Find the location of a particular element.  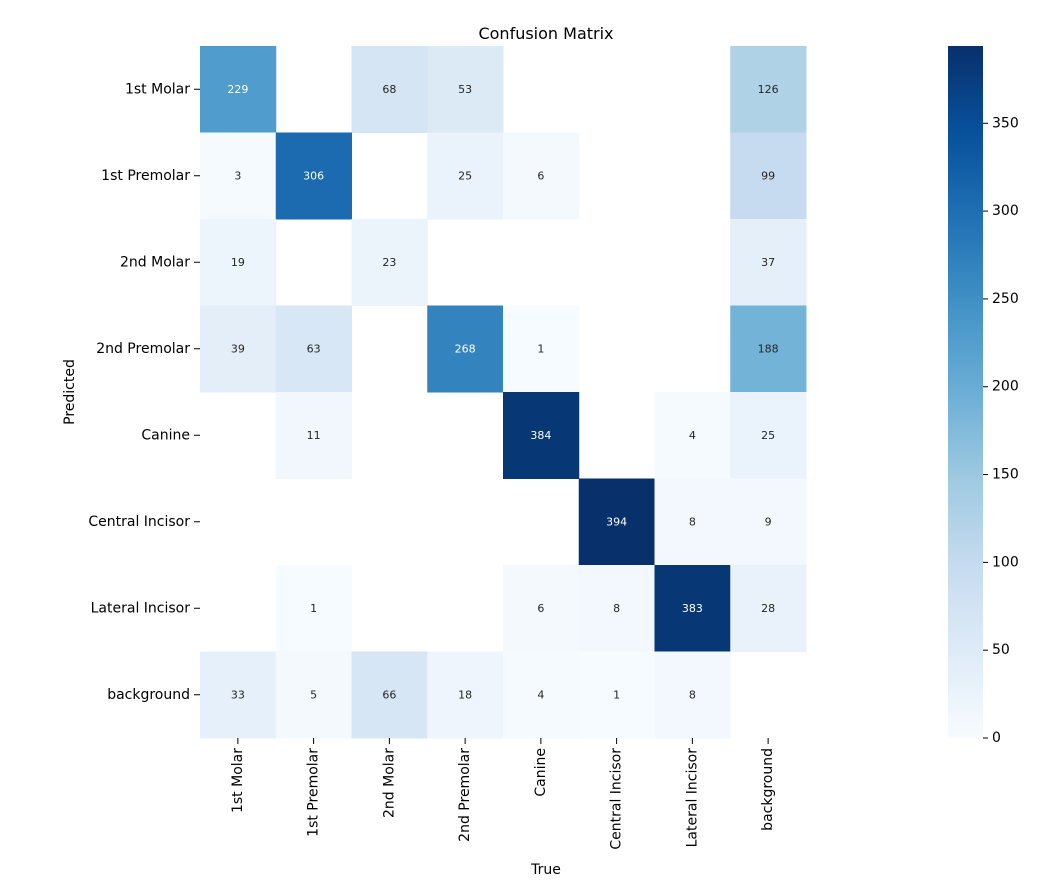

cell-value-label: 11 is located at coordinates (314, 435).